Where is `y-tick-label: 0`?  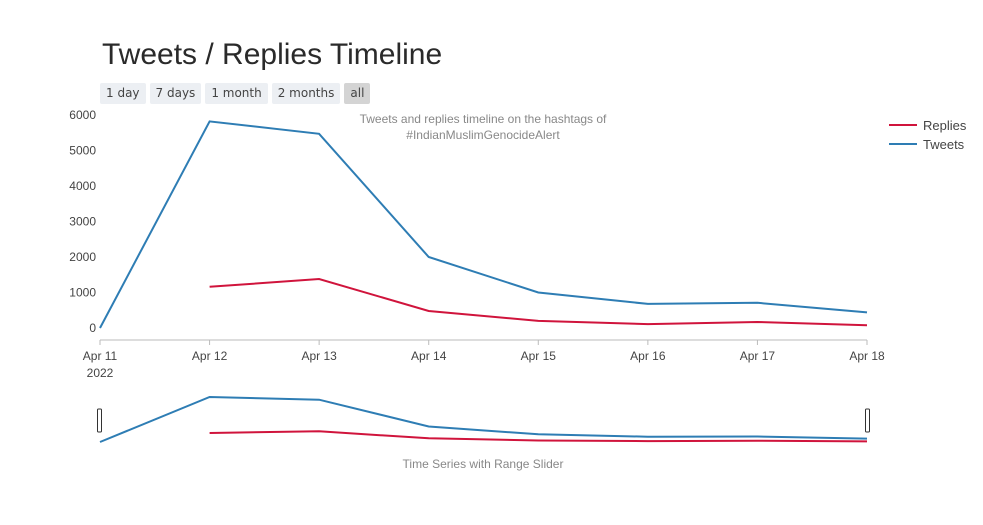
y-tick-label: 0 is located at coordinates (92, 328).